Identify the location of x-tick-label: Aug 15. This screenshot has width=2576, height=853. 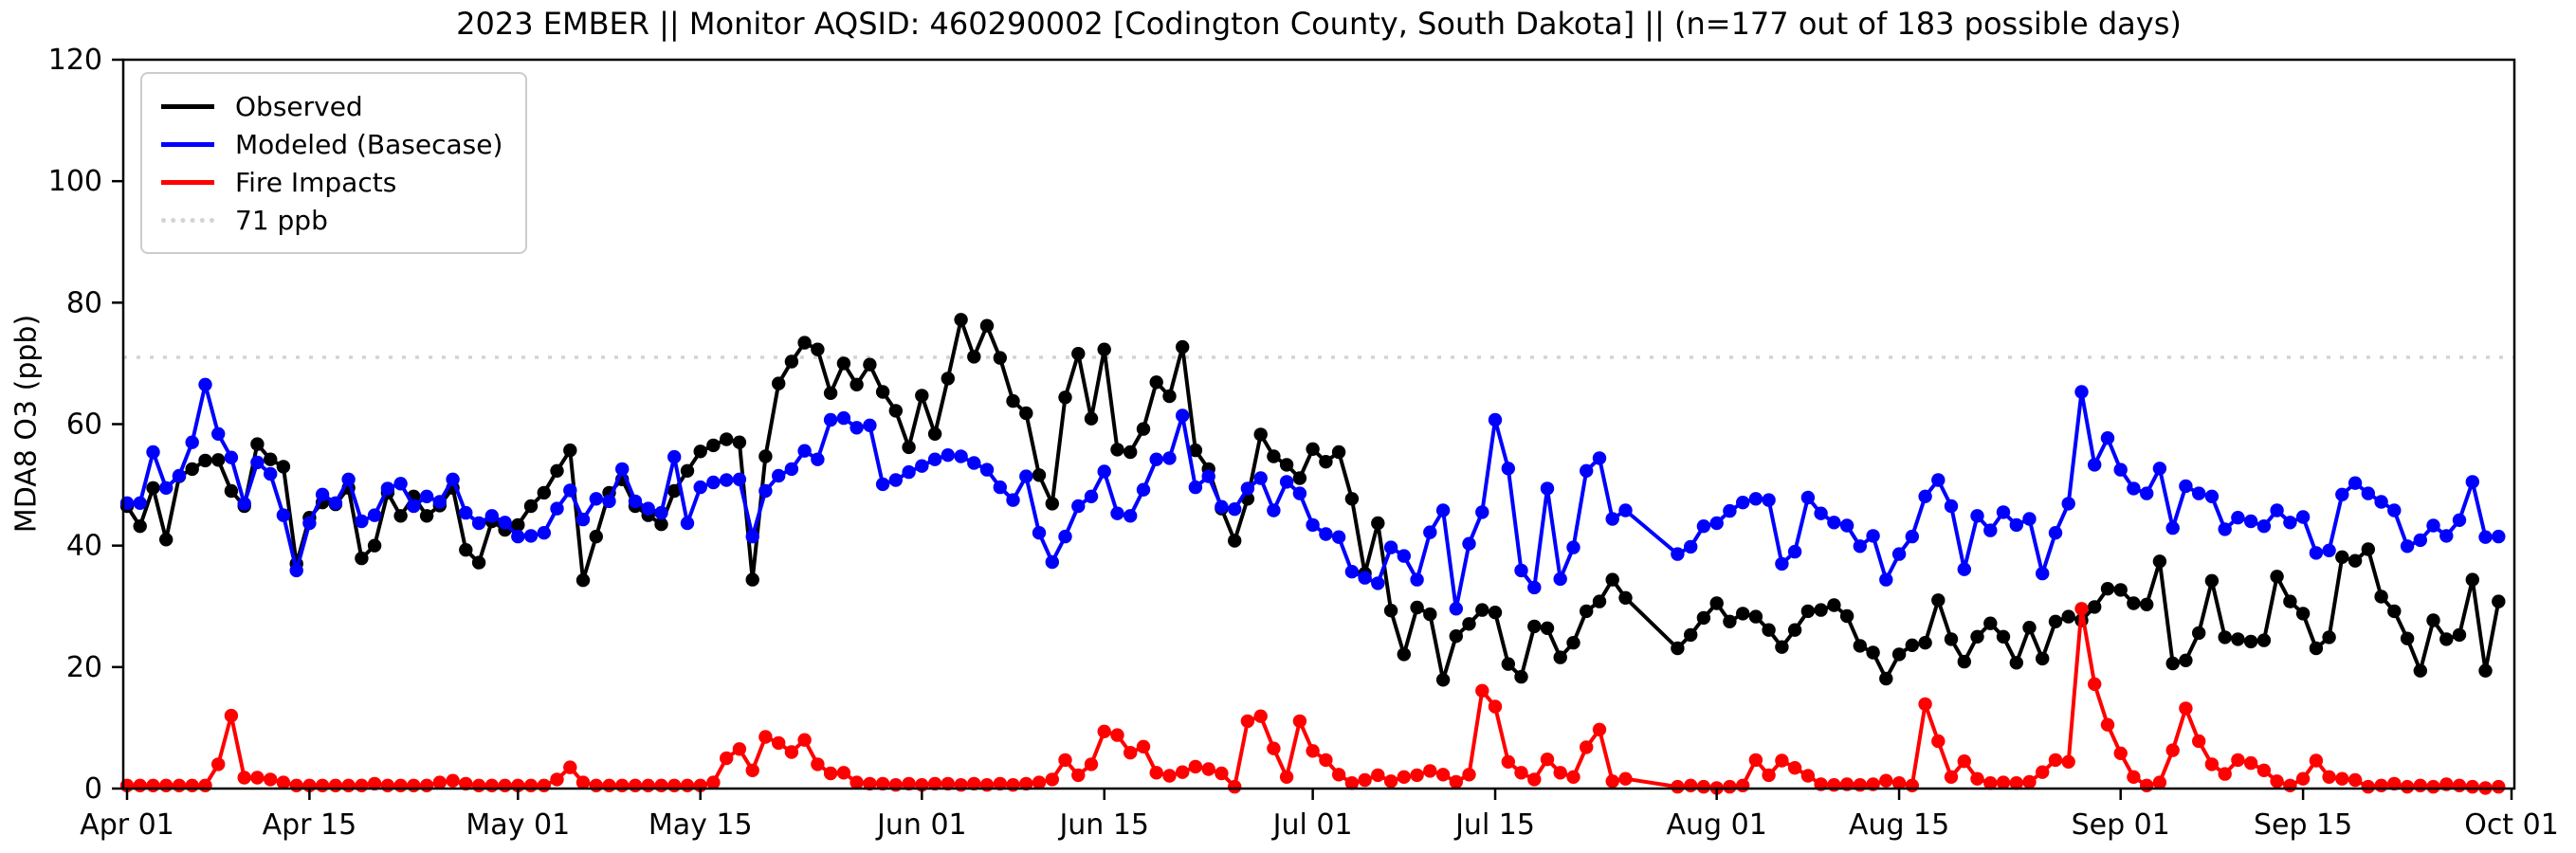
(1899, 825).